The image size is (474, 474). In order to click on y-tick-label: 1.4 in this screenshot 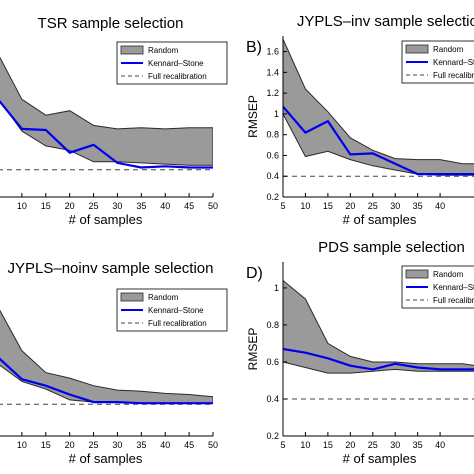, I will do `click(272, 72)`.